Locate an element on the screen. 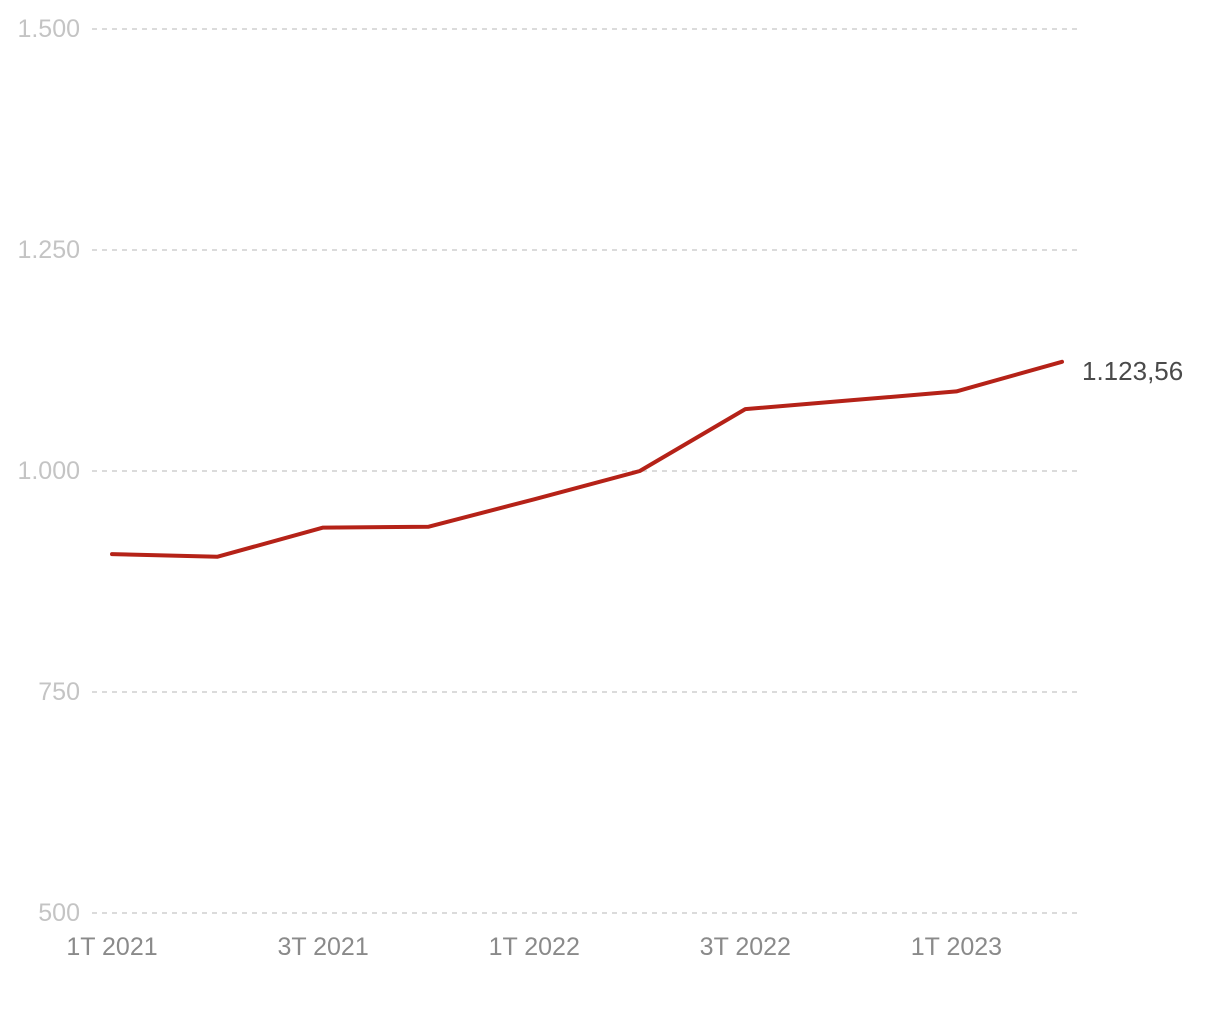 This screenshot has width=1220, height=1020. y-tick-label: 1.250 is located at coordinates (48, 250).